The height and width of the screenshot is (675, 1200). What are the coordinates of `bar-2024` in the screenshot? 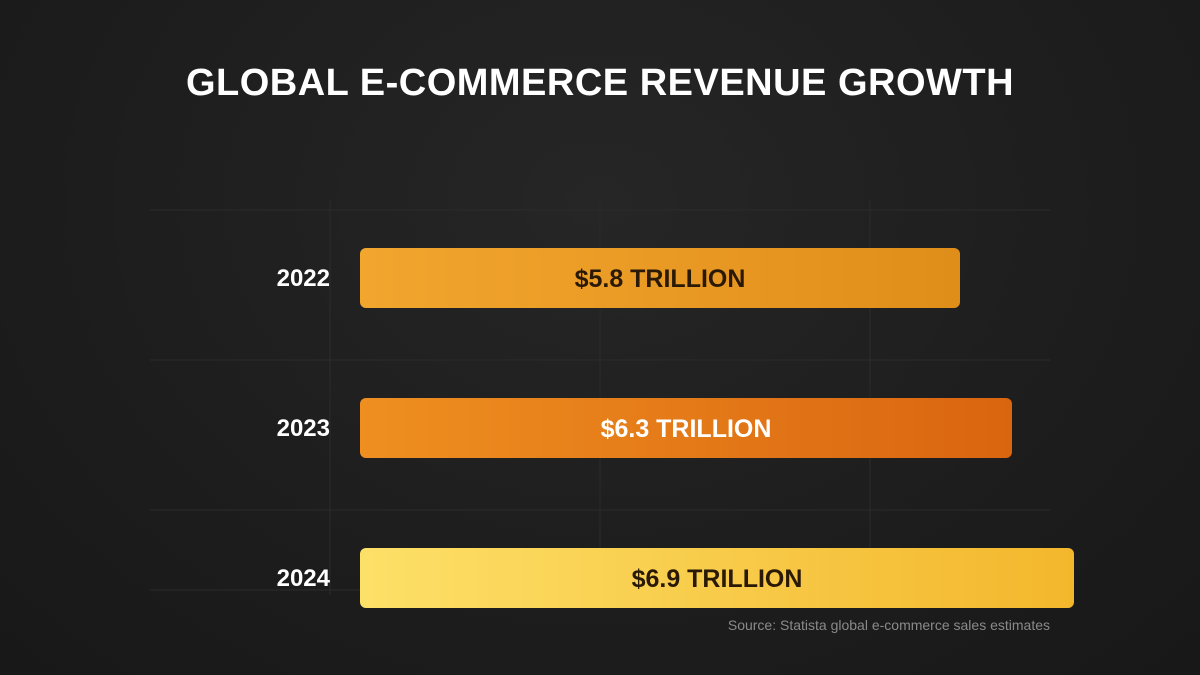 It's located at (717, 578).